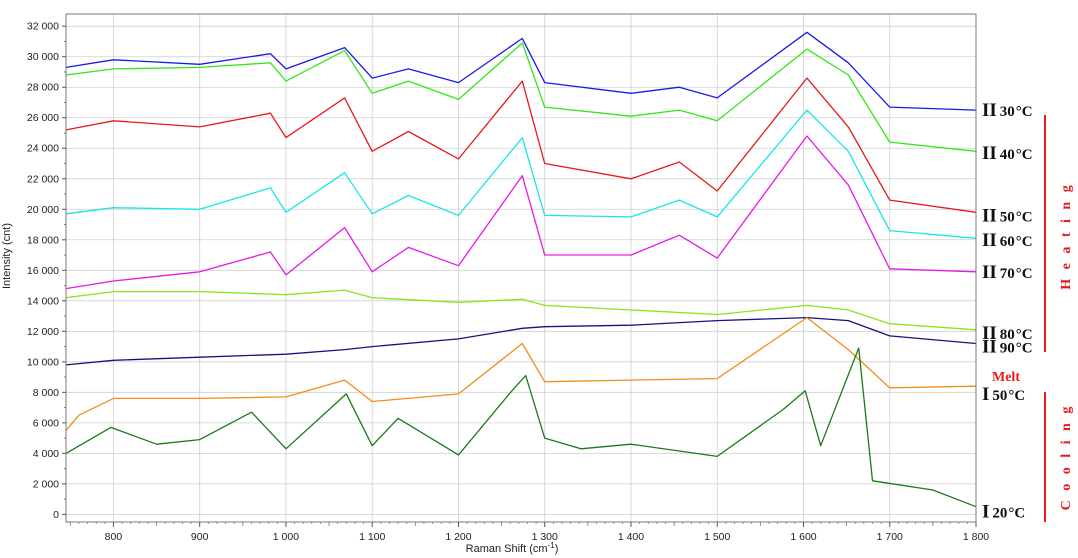  Describe the element at coordinates (1066, 235) in the screenshot. I see `heating-label: H e a t i n g` at that location.